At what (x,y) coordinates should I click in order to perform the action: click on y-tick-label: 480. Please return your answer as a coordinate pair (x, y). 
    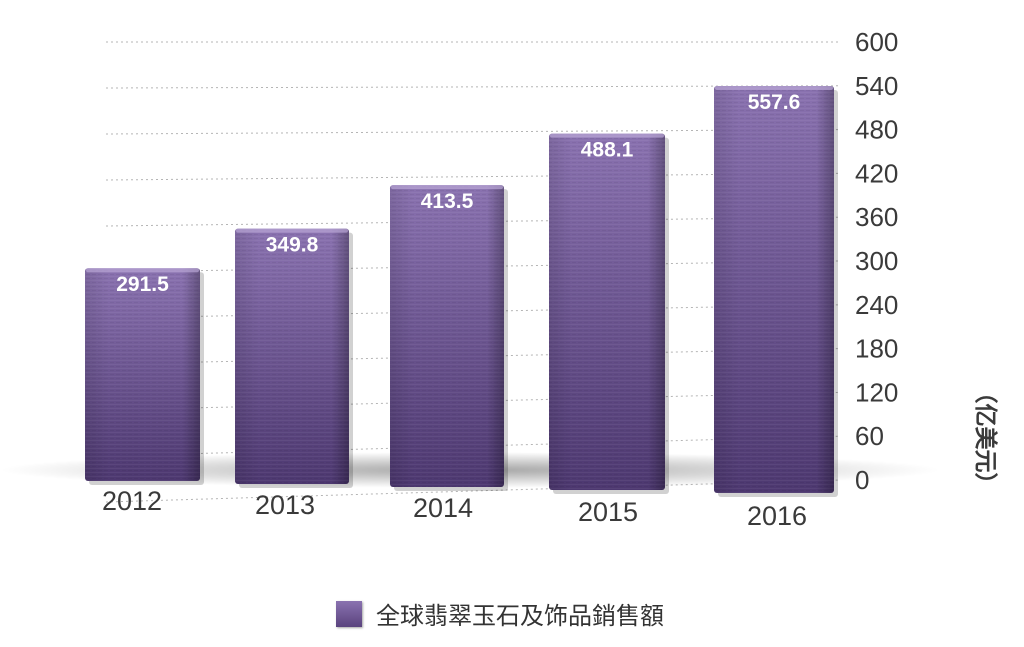
    Looking at the image, I should click on (876, 130).